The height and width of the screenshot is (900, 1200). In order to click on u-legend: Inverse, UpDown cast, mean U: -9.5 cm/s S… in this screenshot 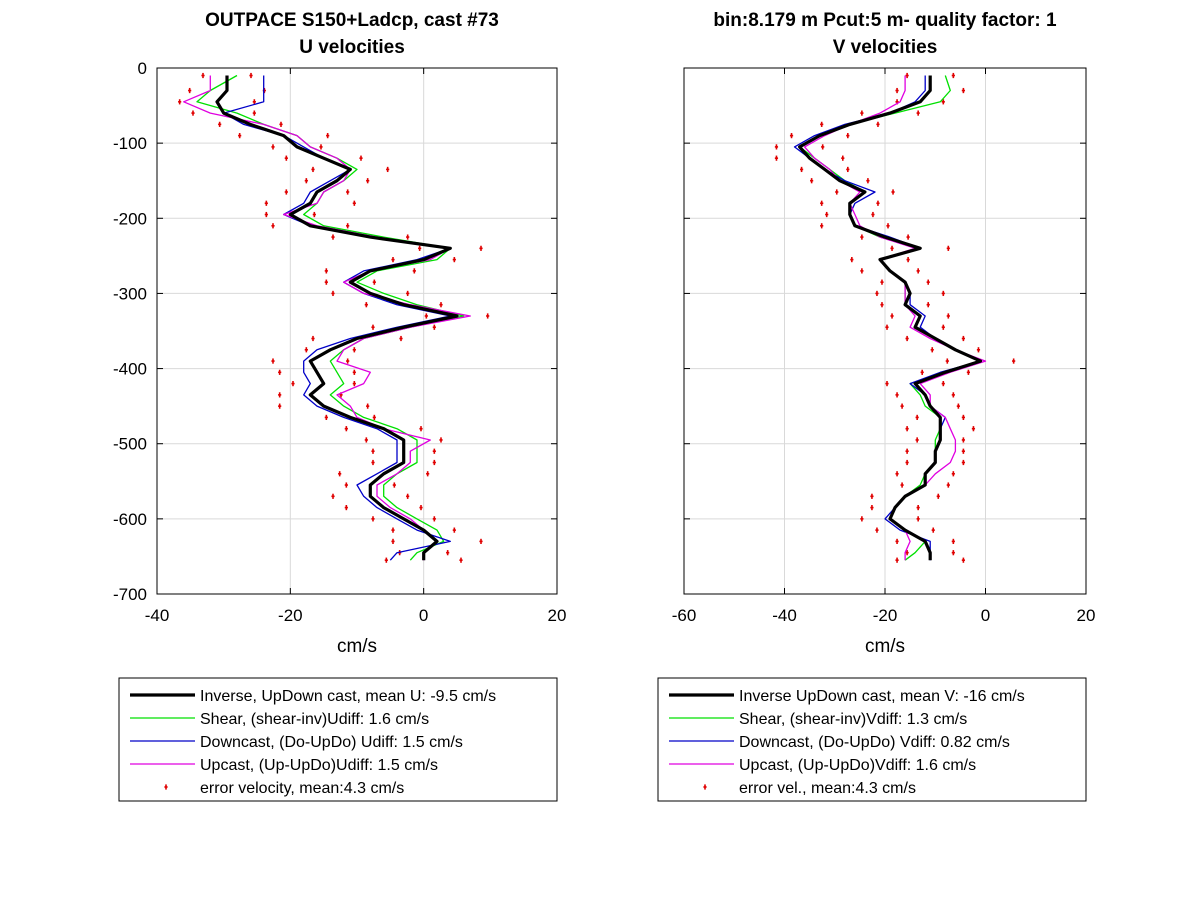, I will do `click(338, 739)`.